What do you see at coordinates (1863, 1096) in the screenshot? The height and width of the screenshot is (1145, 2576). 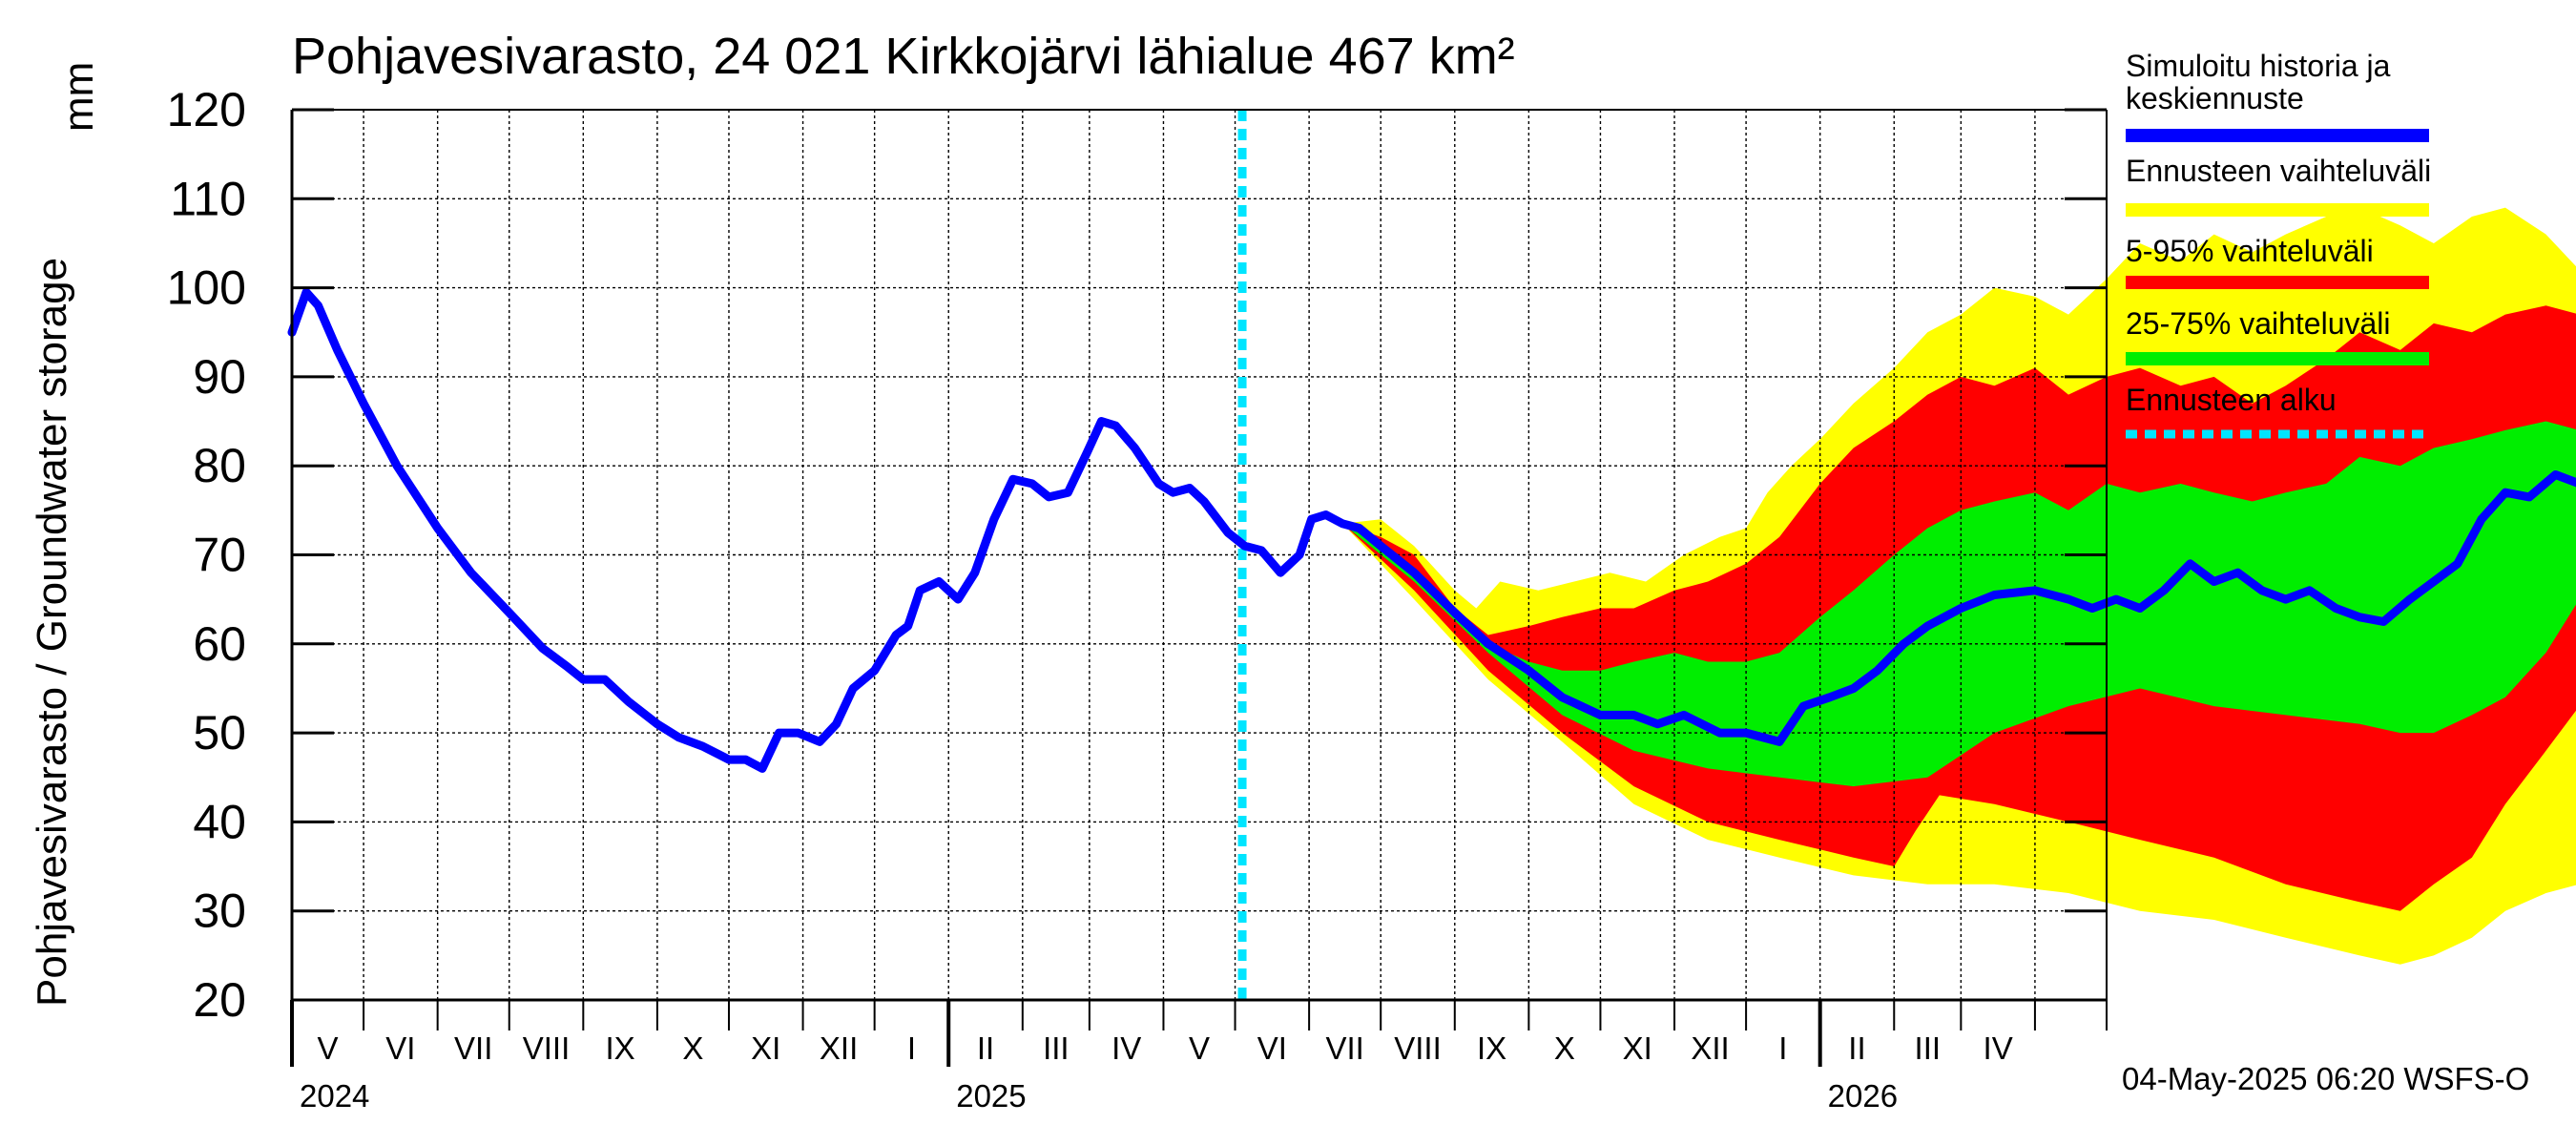 I see `year-label: 2026` at bounding box center [1863, 1096].